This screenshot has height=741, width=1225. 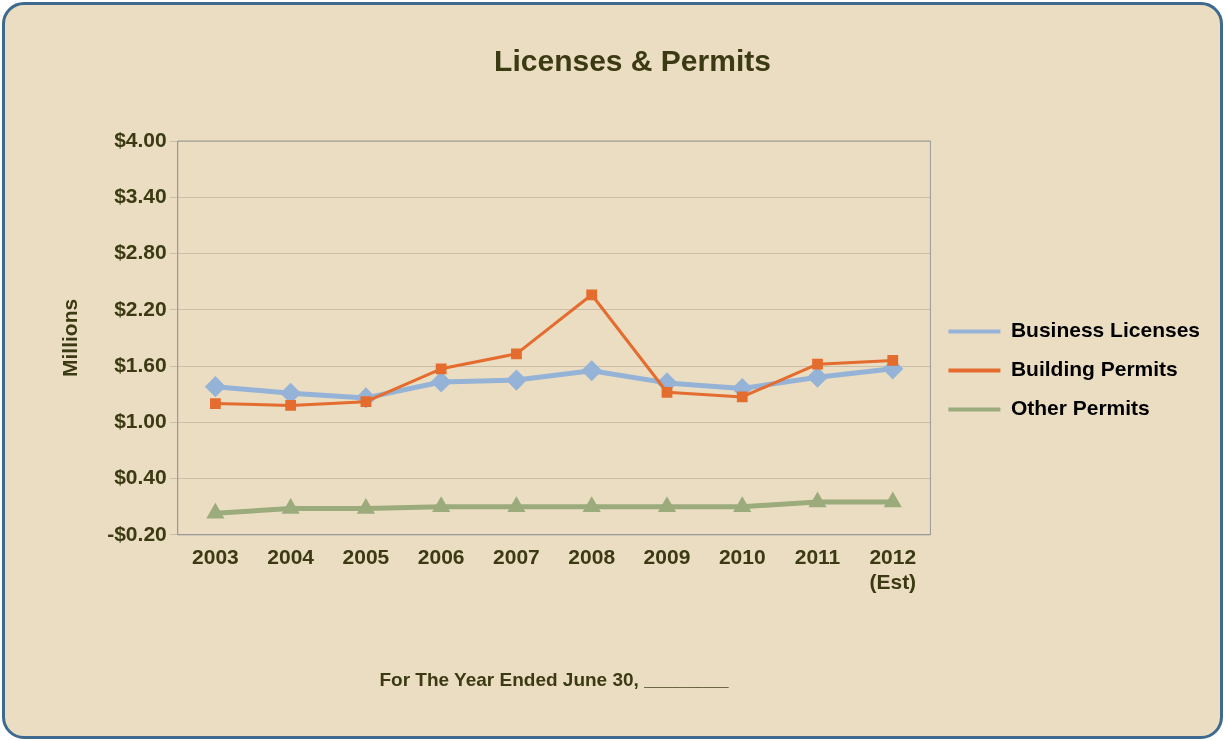 What do you see at coordinates (742, 557) in the screenshot?
I see `x-tick-label: 2010` at bounding box center [742, 557].